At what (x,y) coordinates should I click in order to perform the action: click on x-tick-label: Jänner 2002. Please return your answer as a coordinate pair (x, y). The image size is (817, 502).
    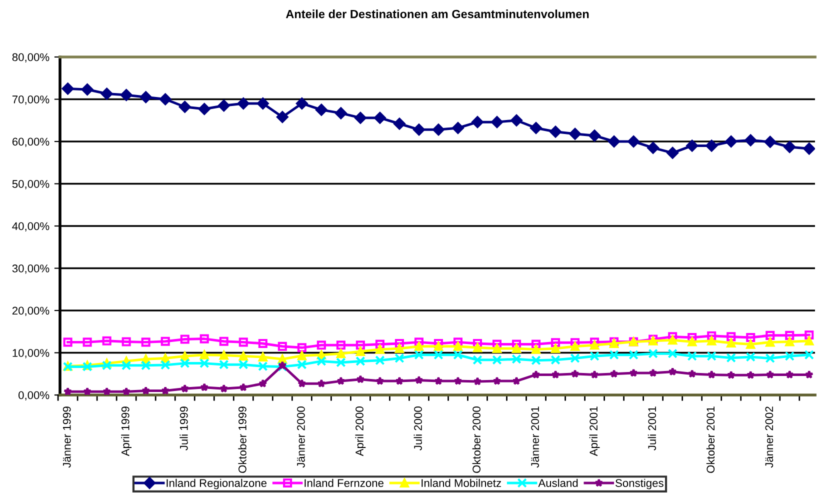
    Looking at the image, I should click on (769, 437).